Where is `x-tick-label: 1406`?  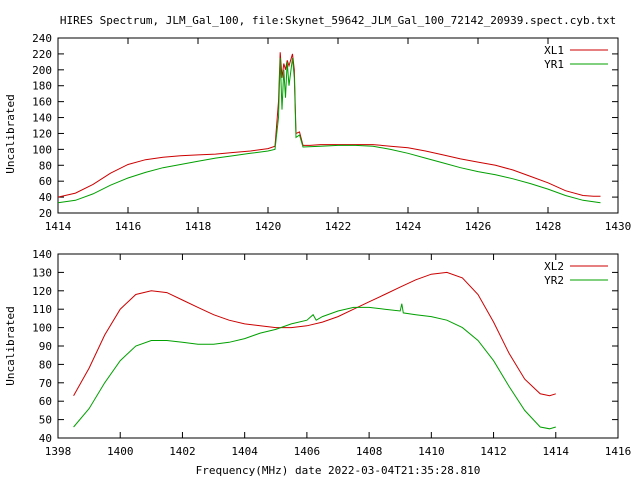
x-tick-label: 1406 is located at coordinates (307, 451).